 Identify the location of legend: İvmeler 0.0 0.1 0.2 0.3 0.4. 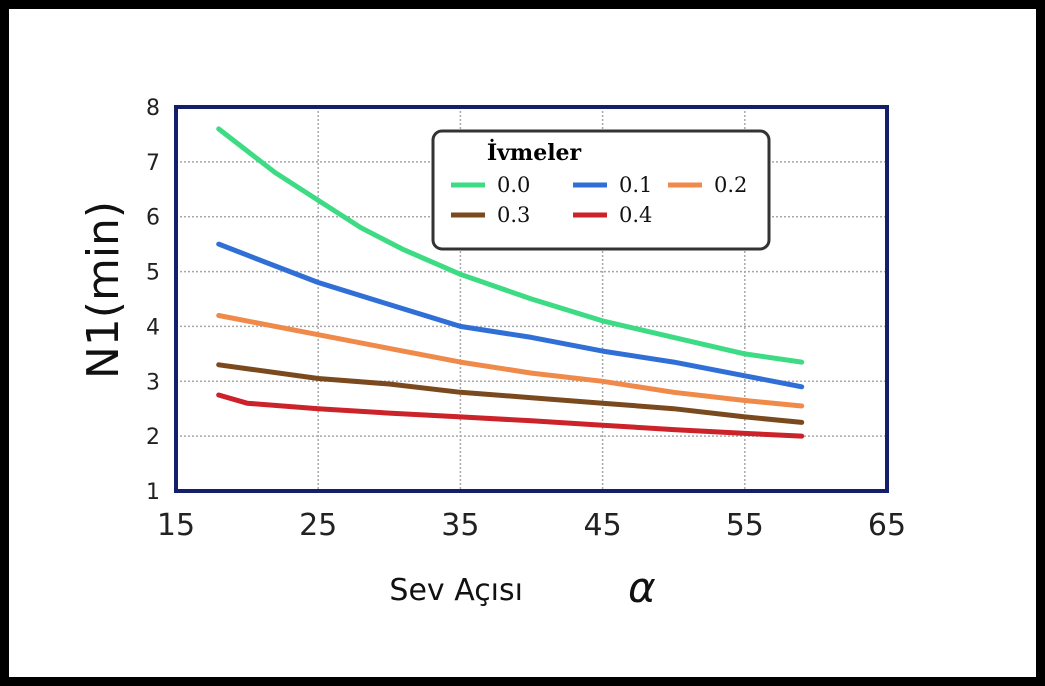
(601, 190).